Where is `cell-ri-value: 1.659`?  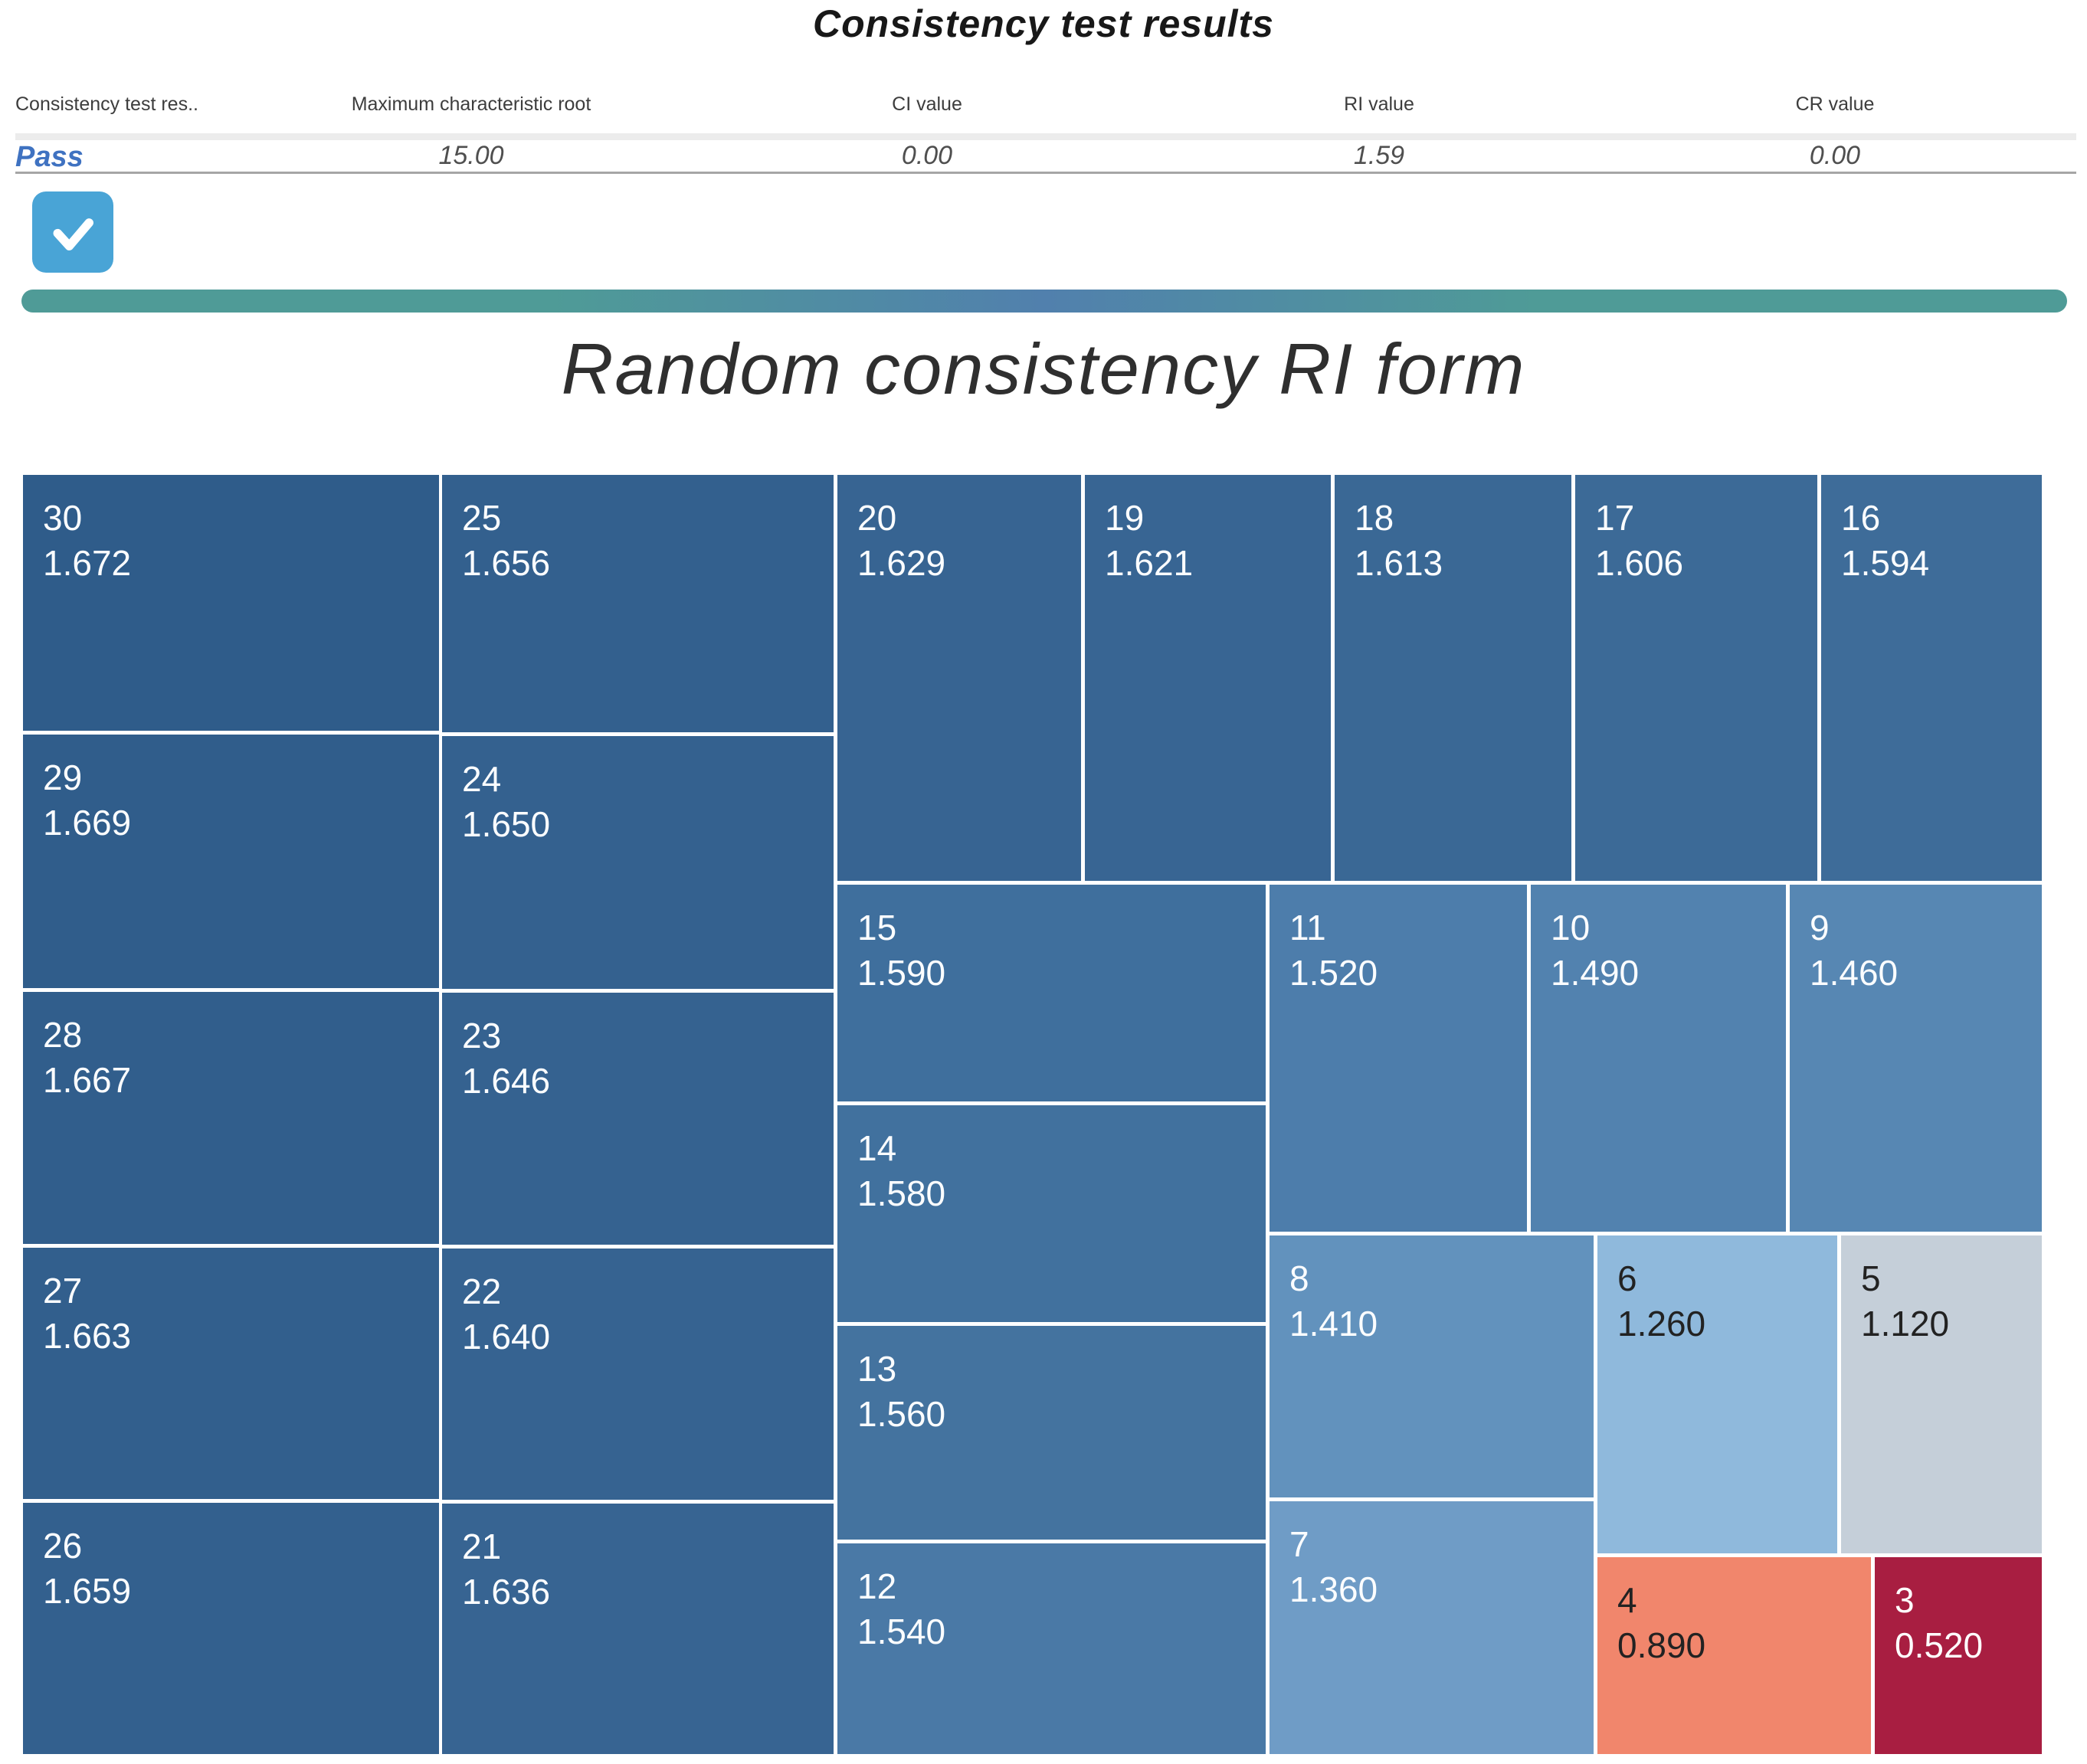
cell-ri-value: 1.659 is located at coordinates (87, 1591).